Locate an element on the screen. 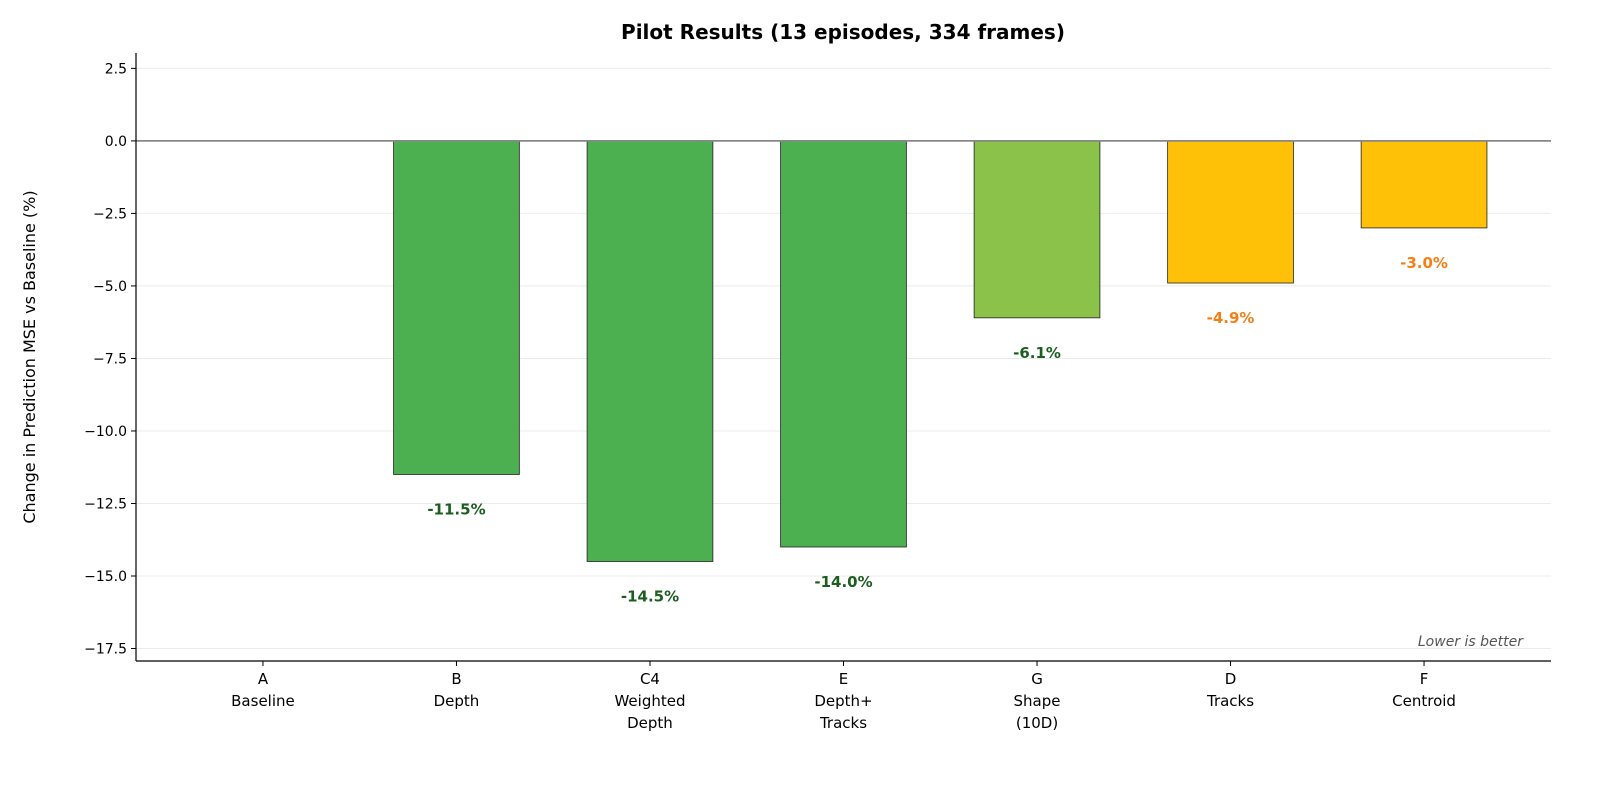 The image size is (1600, 792). y-tick-label: −17.5 is located at coordinates (105, 650).